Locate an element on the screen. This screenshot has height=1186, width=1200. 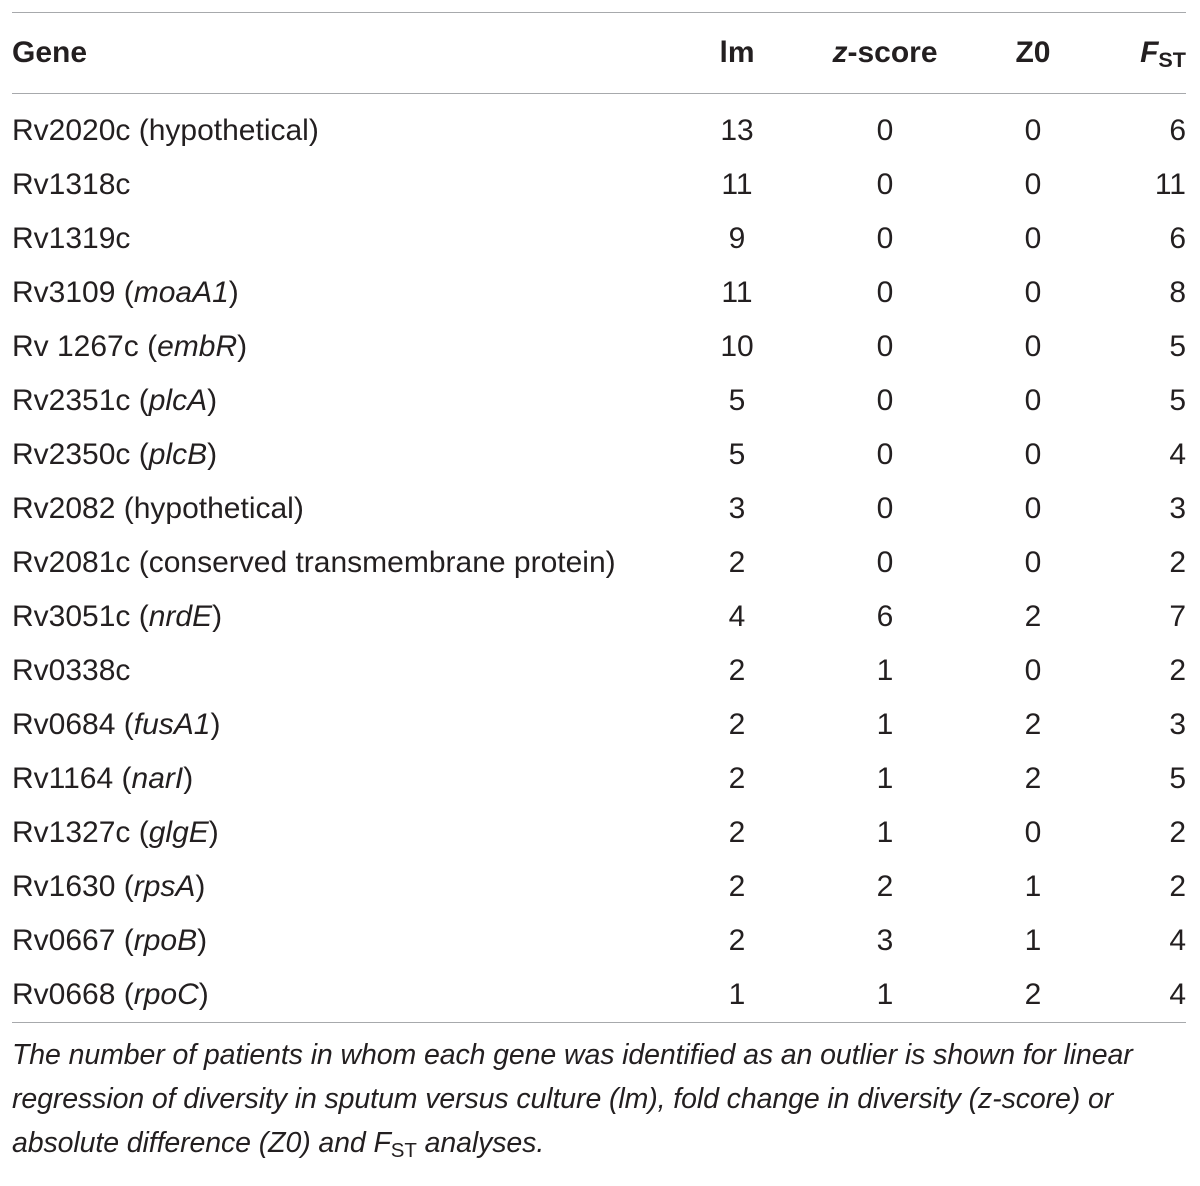
table-row: Rv0338c 2 1 0 2 is located at coordinates (601, 671).